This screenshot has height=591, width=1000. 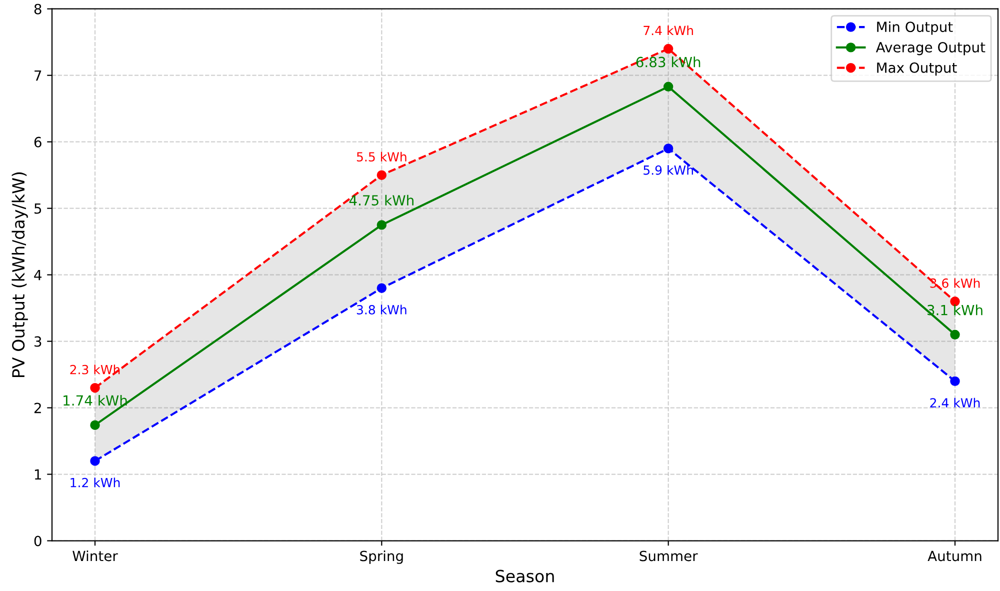 I want to click on y-tick-label: 2, so click(x=37, y=408).